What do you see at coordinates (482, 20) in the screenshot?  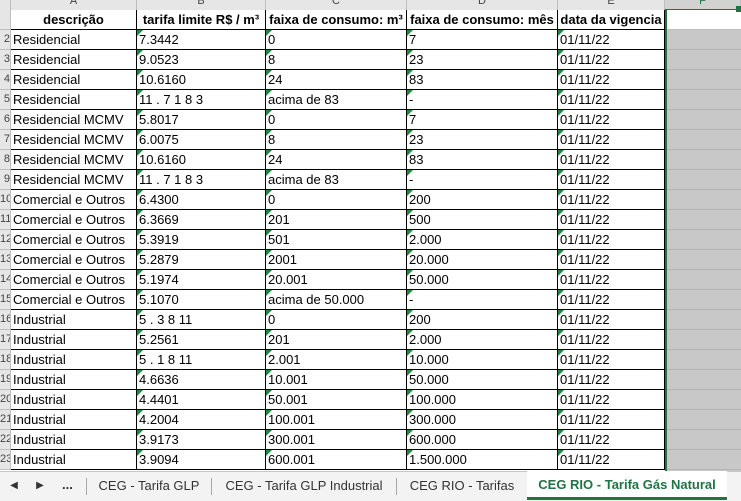 I see `header-cell: faixa de consumo: mês` at bounding box center [482, 20].